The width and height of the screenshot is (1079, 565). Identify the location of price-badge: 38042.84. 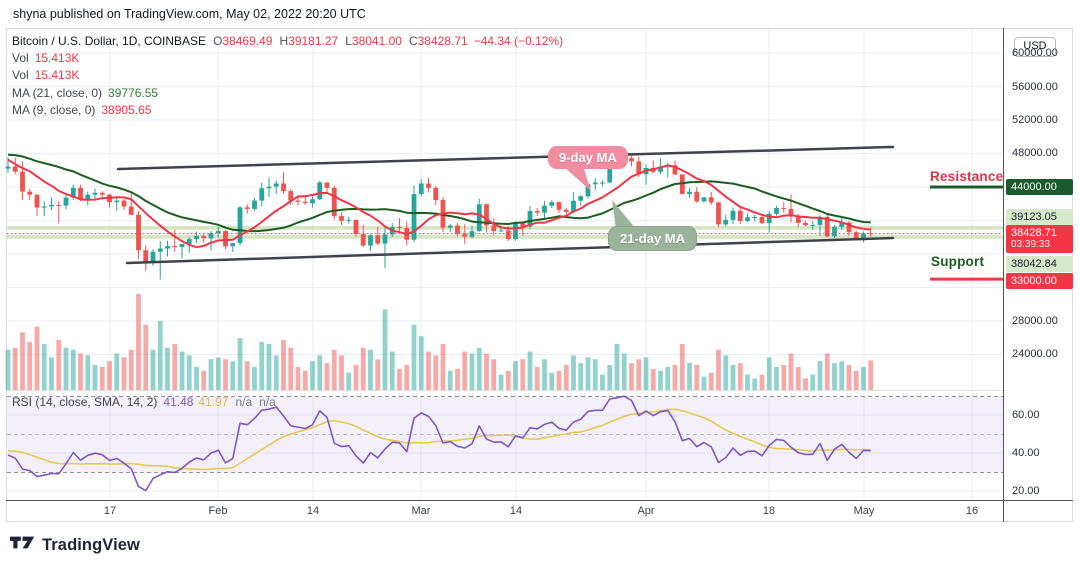
(1039, 264).